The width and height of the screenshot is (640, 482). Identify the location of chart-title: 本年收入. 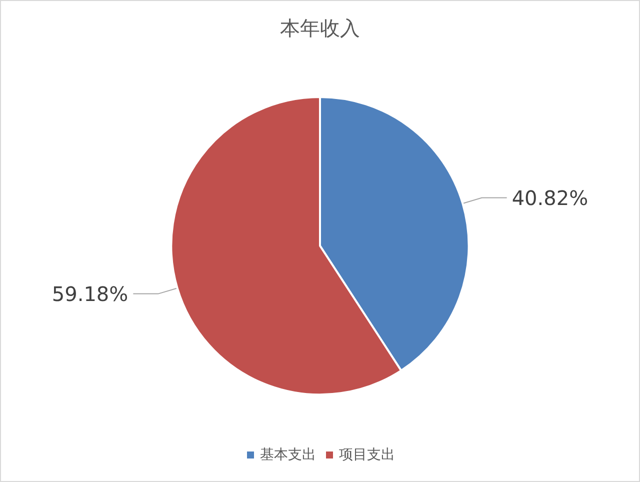
(320, 28).